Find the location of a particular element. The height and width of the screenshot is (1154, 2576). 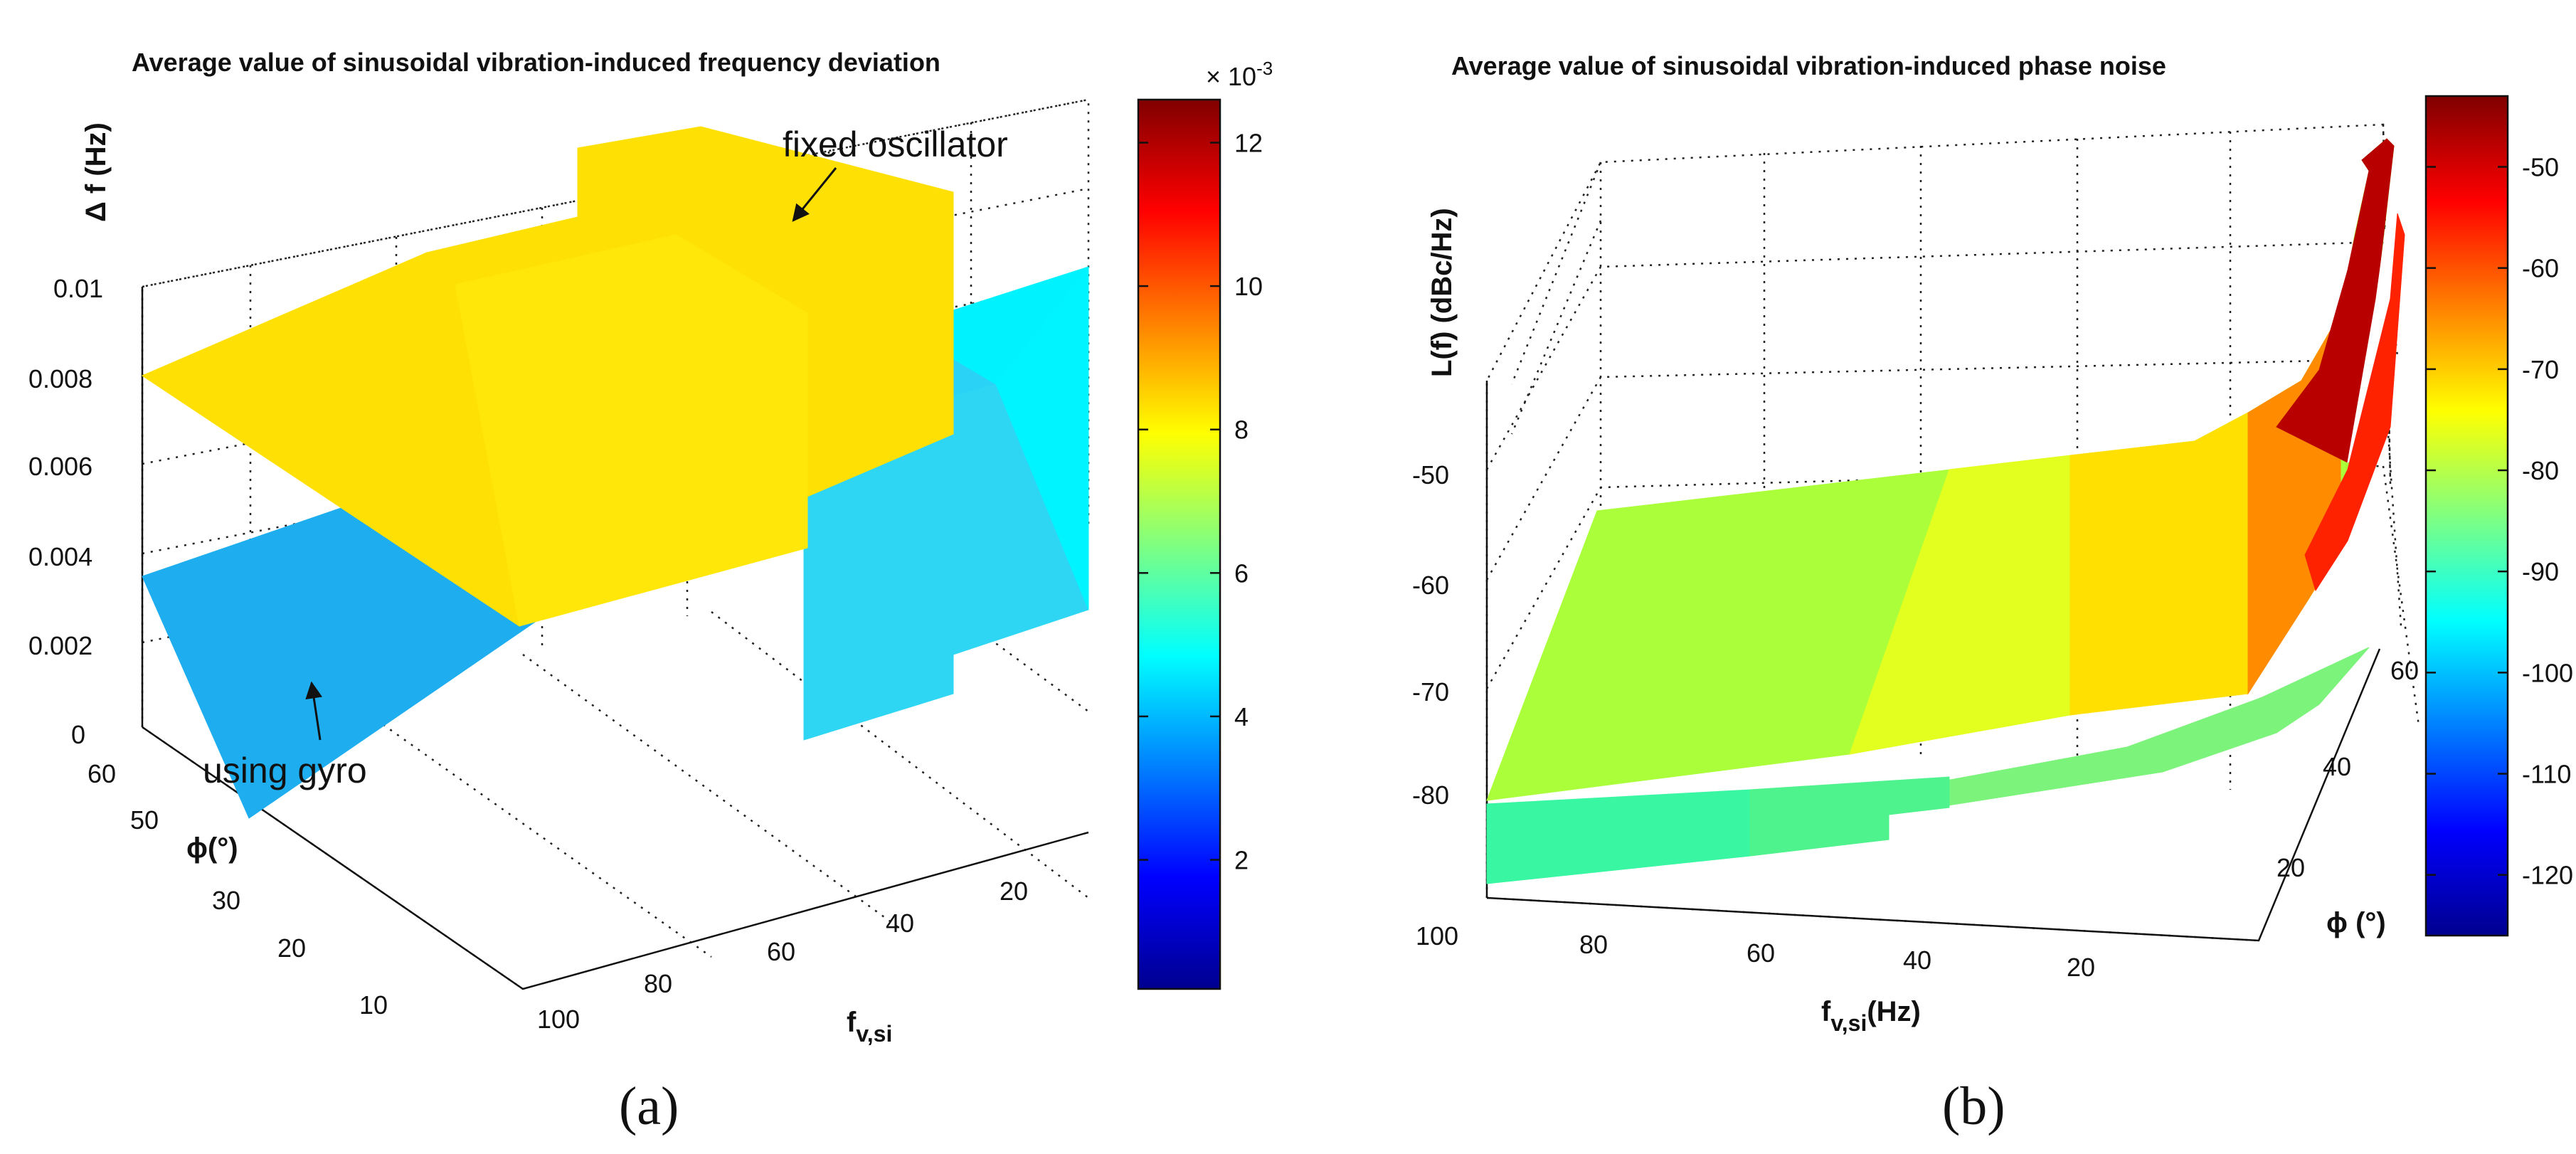

colorbar-exponent: × 10⁻³ is located at coordinates (1239, 74).